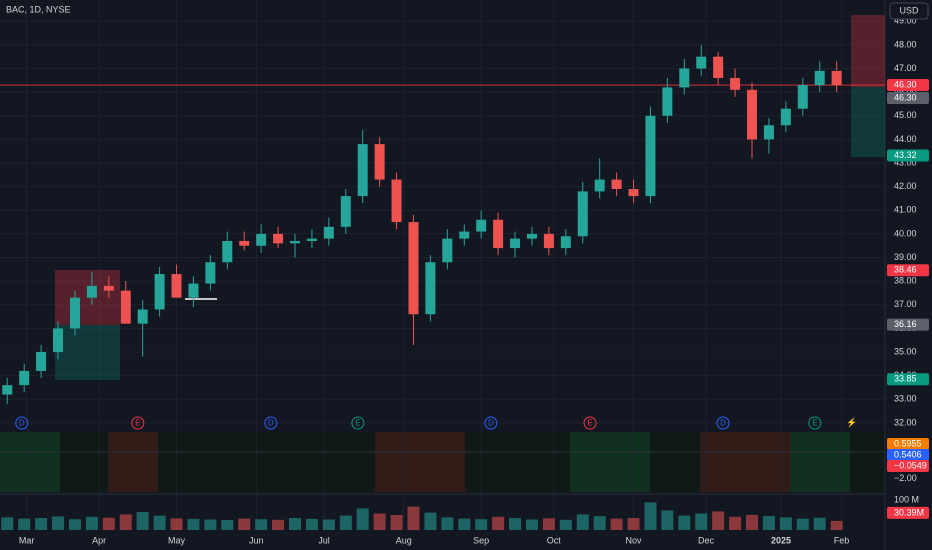 The height and width of the screenshot is (550, 932). Describe the element at coordinates (905, 186) in the screenshot. I see `y-tick-label: 42.00` at that location.